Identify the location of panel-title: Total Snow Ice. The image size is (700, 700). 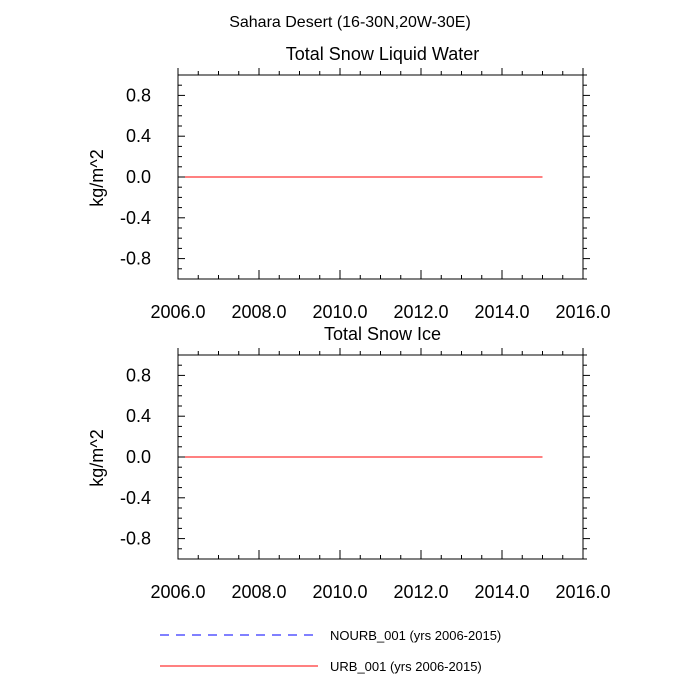
(382, 334).